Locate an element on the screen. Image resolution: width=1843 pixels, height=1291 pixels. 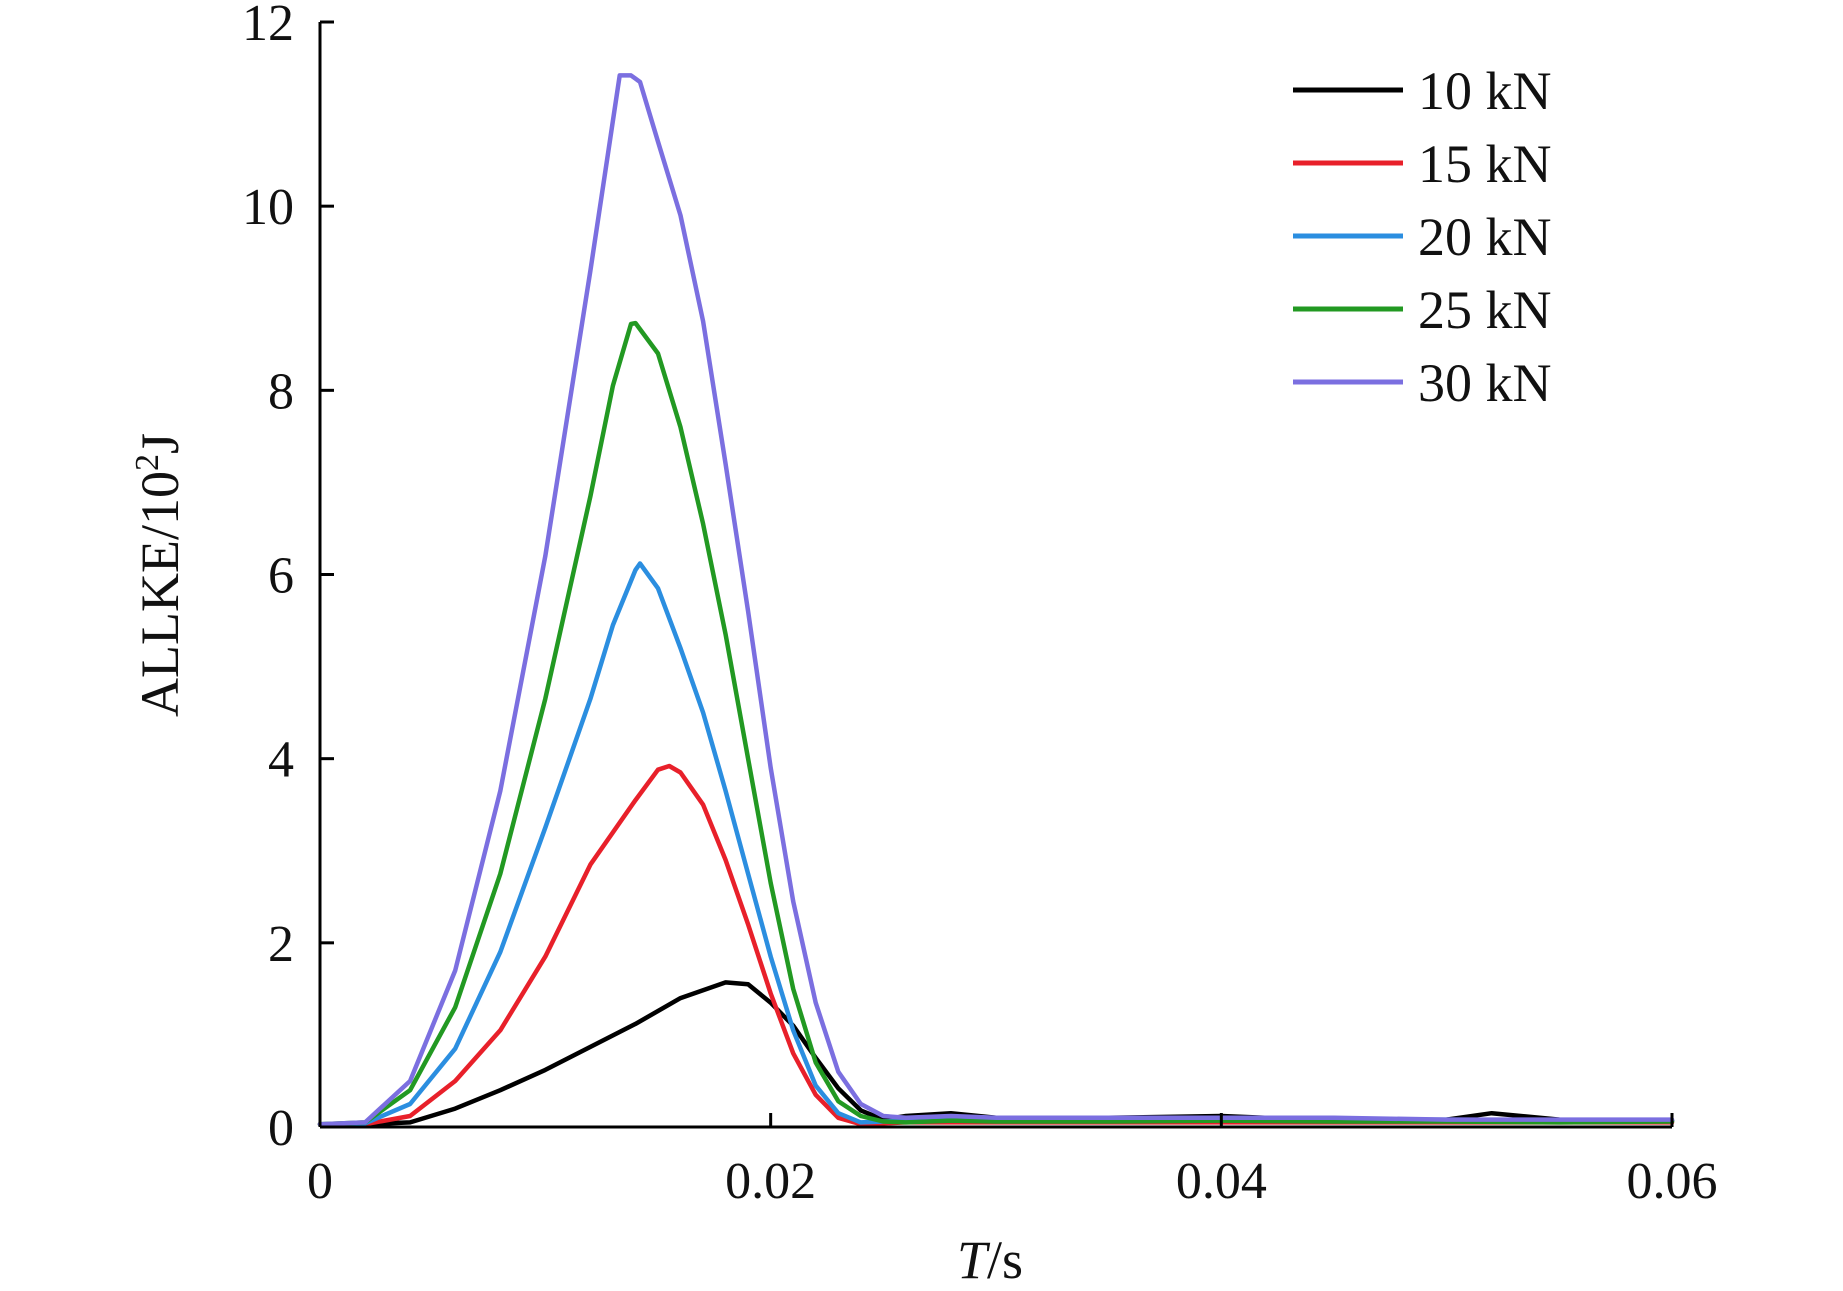
y-axis-title: ALLKE/102J is located at coordinates (159, 575).